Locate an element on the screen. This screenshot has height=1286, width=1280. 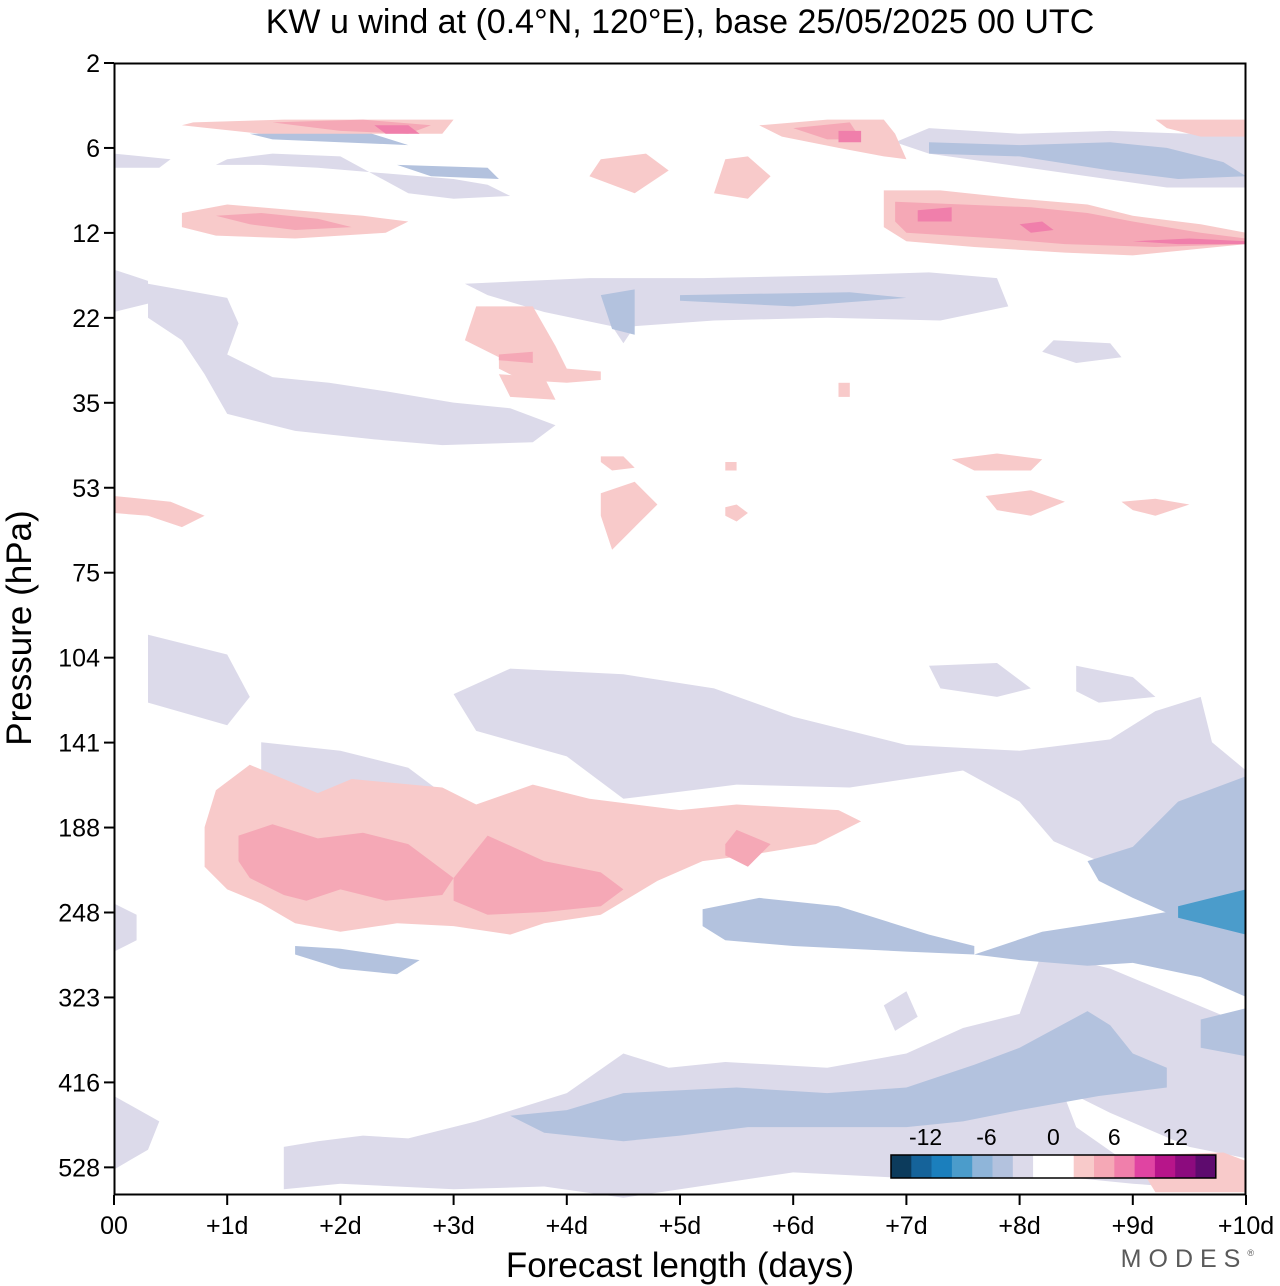
y-tick-label: 188 is located at coordinates (79, 829).